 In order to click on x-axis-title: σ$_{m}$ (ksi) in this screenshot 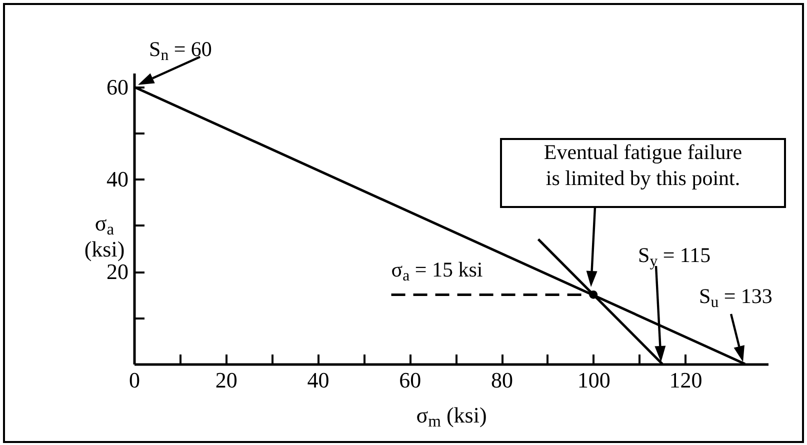, I will do `click(451, 416)`.